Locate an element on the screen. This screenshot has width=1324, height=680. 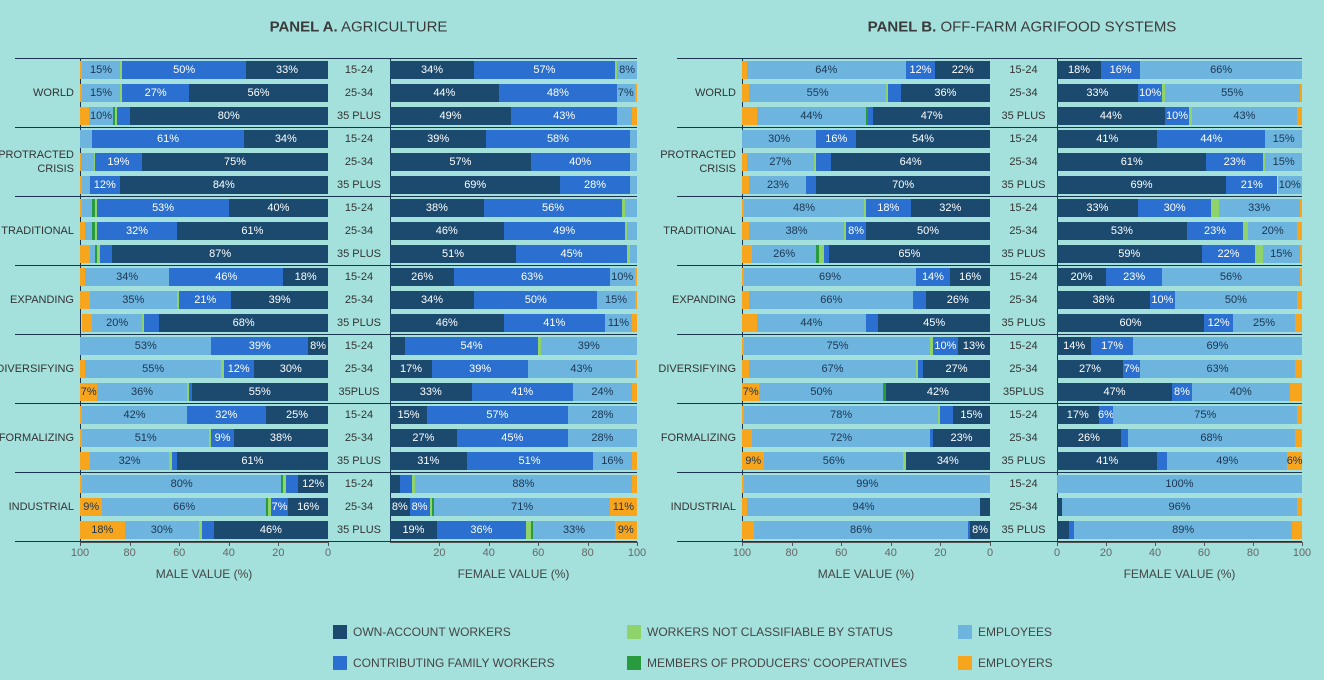
value-label: 55% is located at coordinates (1232, 92).